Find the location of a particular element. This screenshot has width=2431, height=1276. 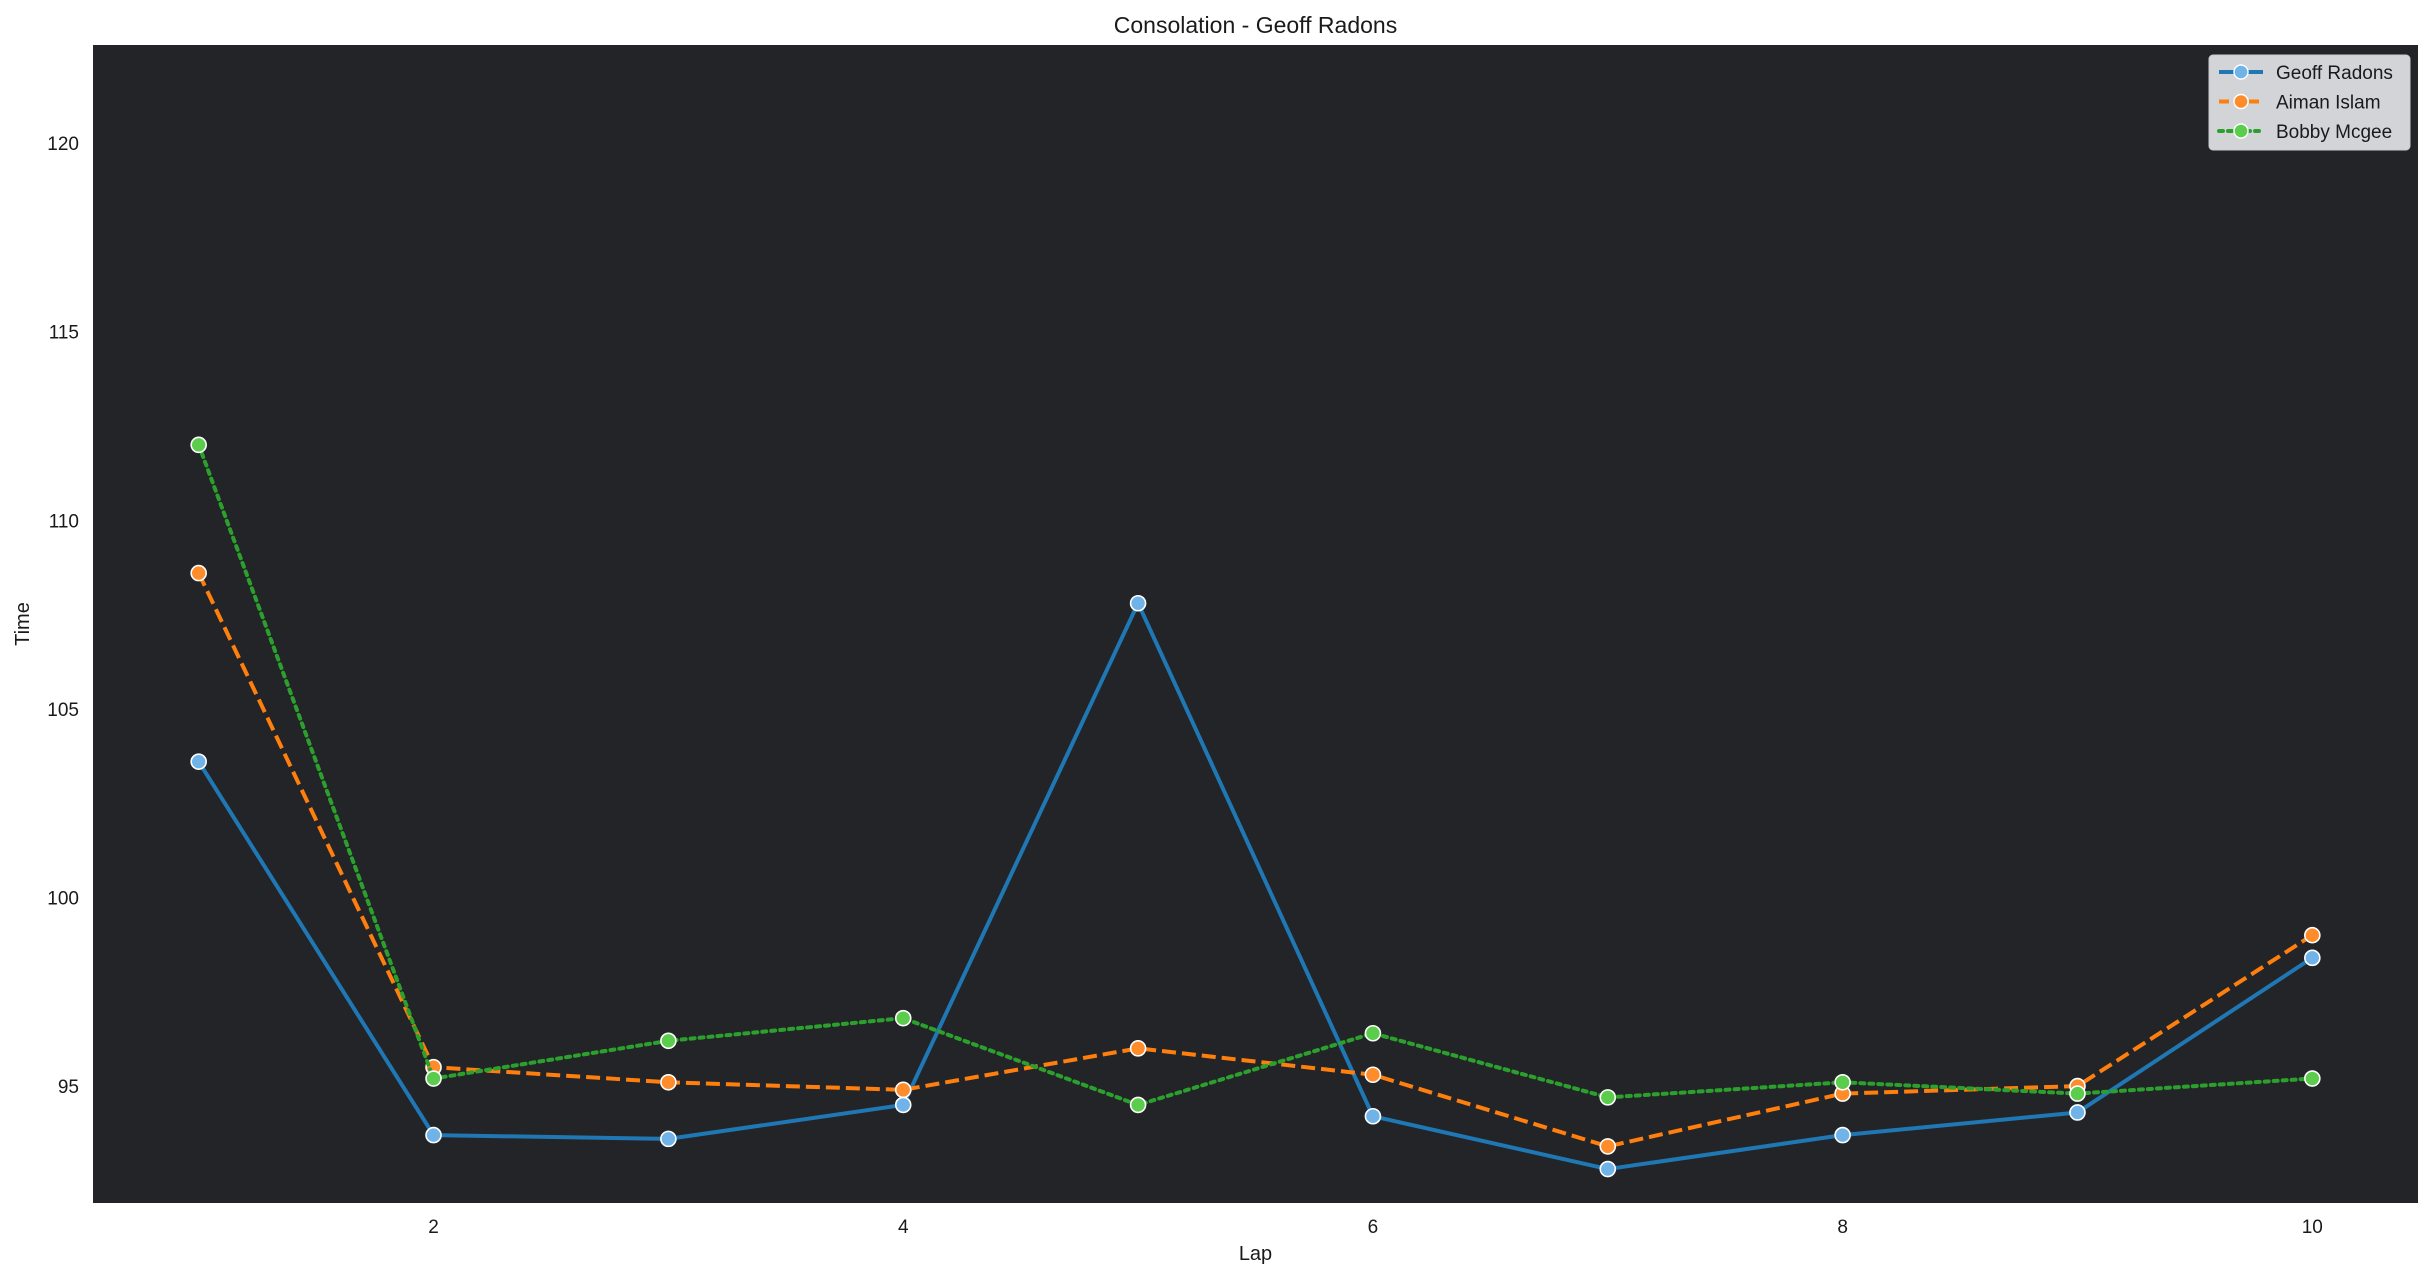

legend-item: Geoff Radons is located at coordinates (2306, 73).